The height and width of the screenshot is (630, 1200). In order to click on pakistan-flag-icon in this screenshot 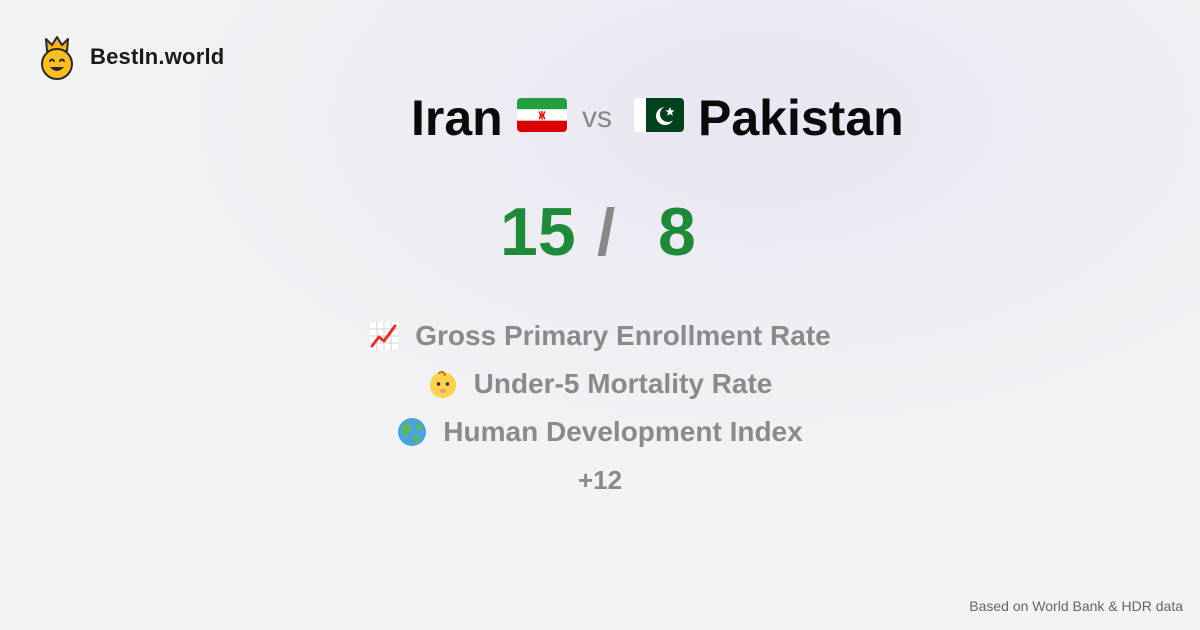, I will do `click(659, 115)`.